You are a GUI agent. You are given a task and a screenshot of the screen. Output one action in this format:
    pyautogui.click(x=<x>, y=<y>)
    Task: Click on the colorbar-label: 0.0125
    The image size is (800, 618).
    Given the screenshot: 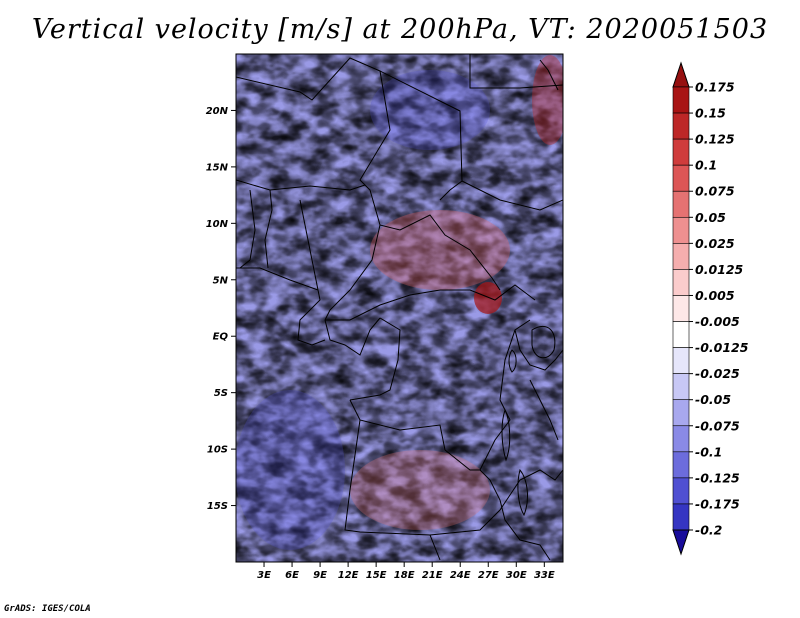 What is the action you would take?
    pyautogui.click(x=719, y=269)
    